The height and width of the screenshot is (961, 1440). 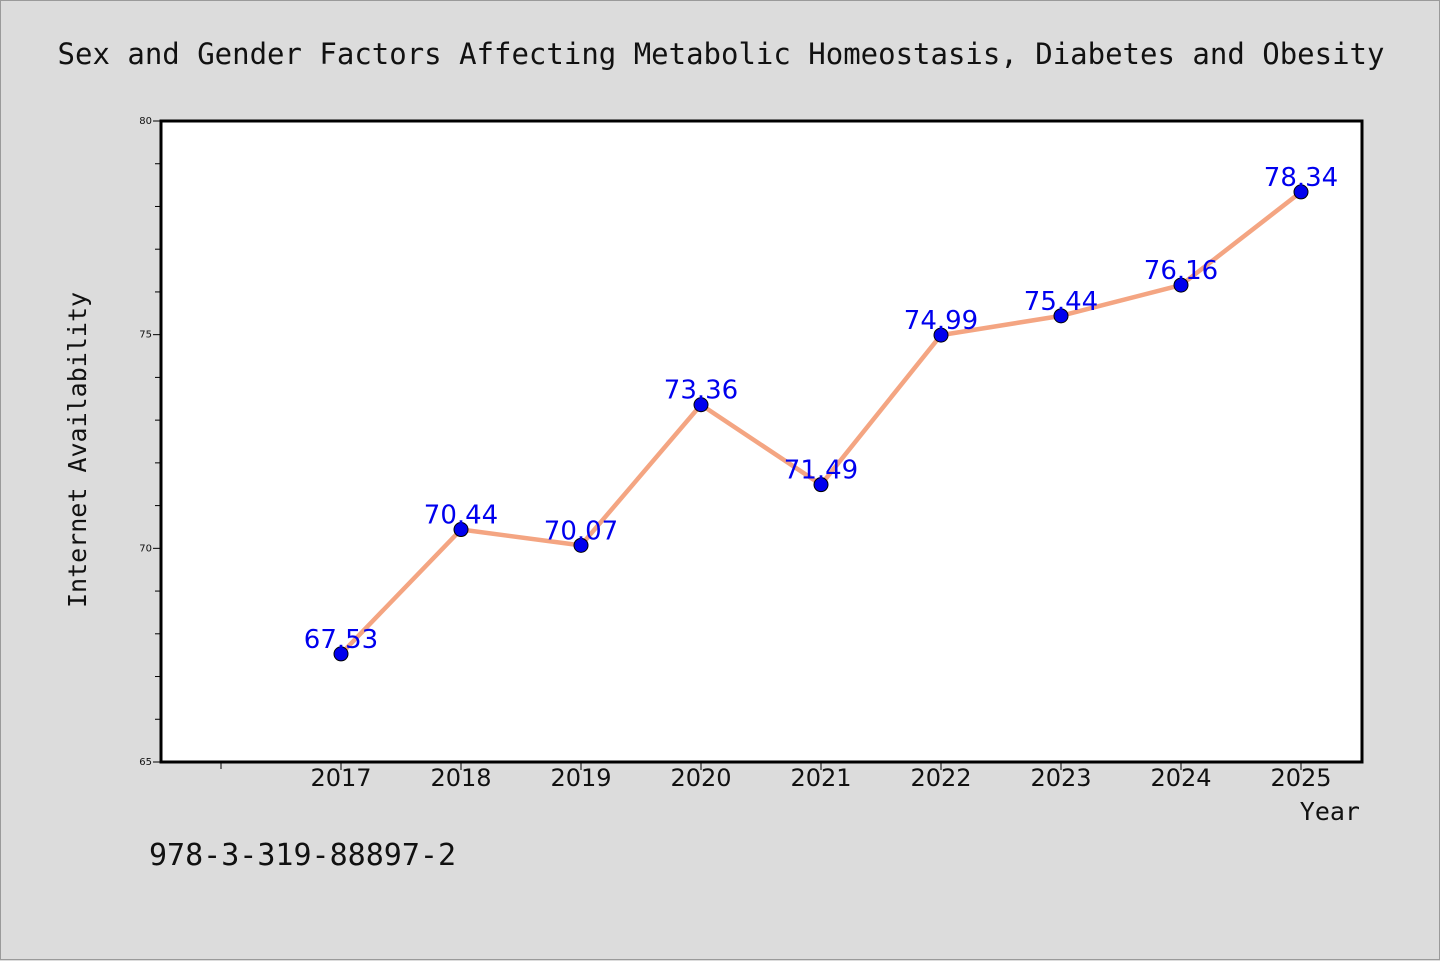 What do you see at coordinates (821, 471) in the screenshot?
I see `data-label: 71.49` at bounding box center [821, 471].